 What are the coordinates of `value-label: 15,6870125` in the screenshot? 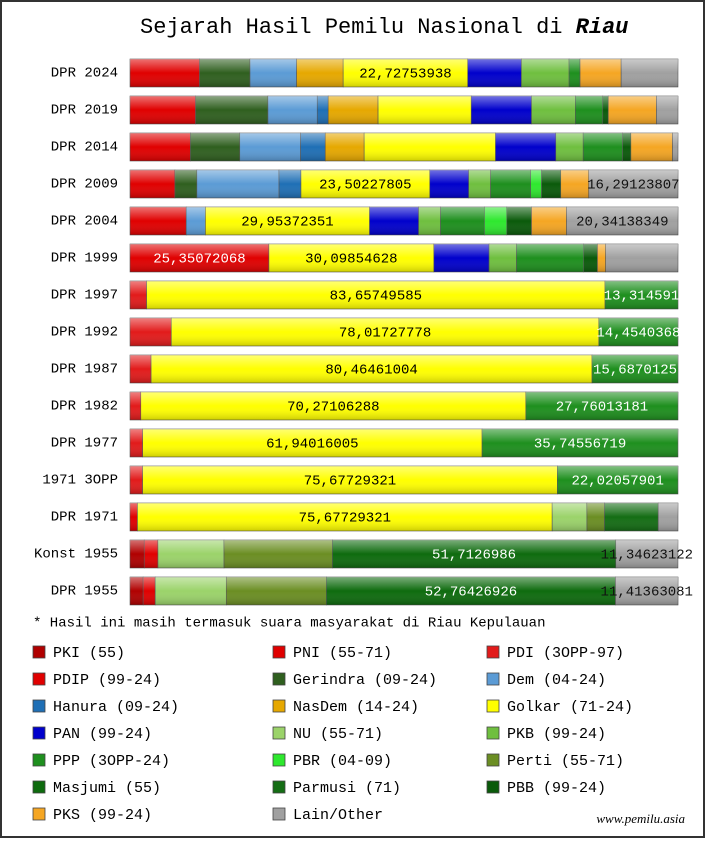 It's located at (635, 371).